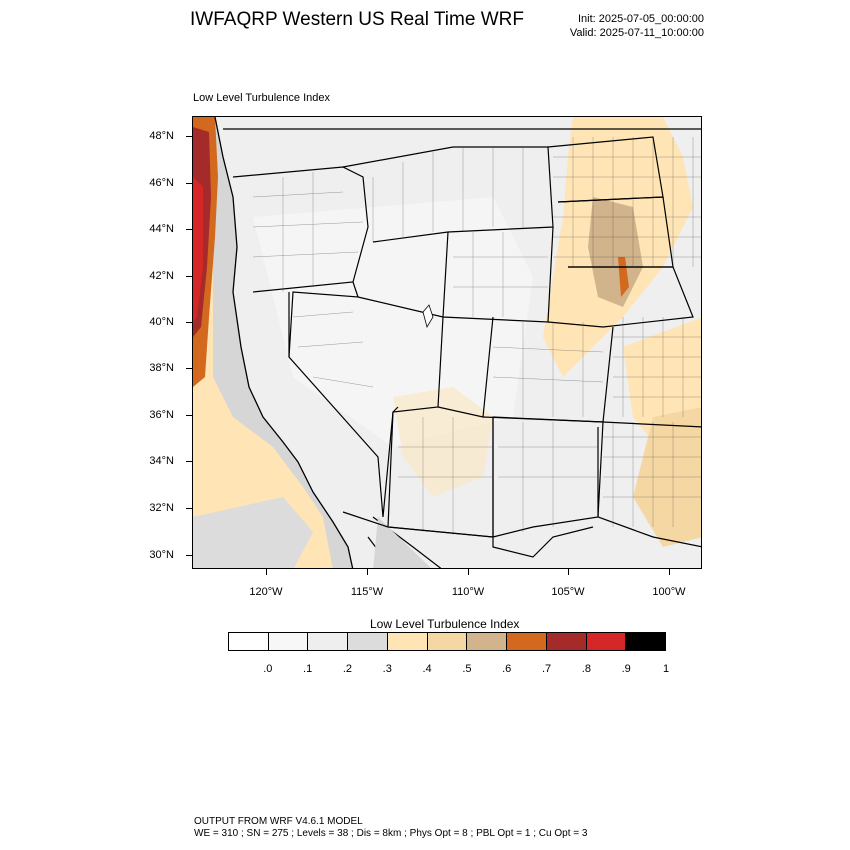 The image size is (850, 850). I want to click on legend-label: .1, so click(308, 669).